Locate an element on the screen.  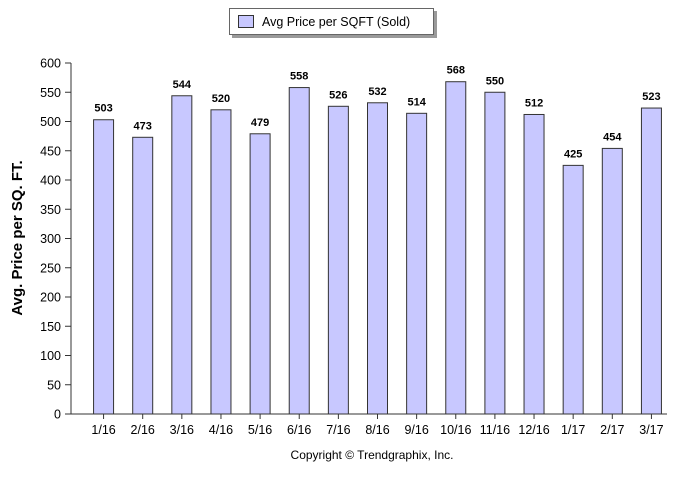
x-tick-label: 5/16 is located at coordinates (260, 430).